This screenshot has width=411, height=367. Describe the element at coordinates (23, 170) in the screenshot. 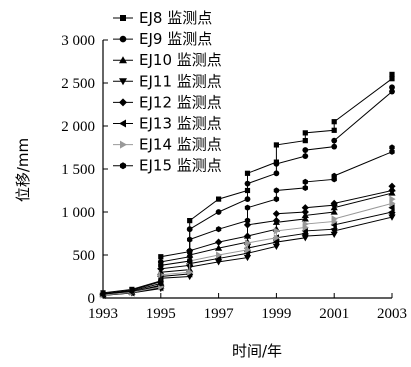

I see `y-axis-title: 位移/mm` at that location.